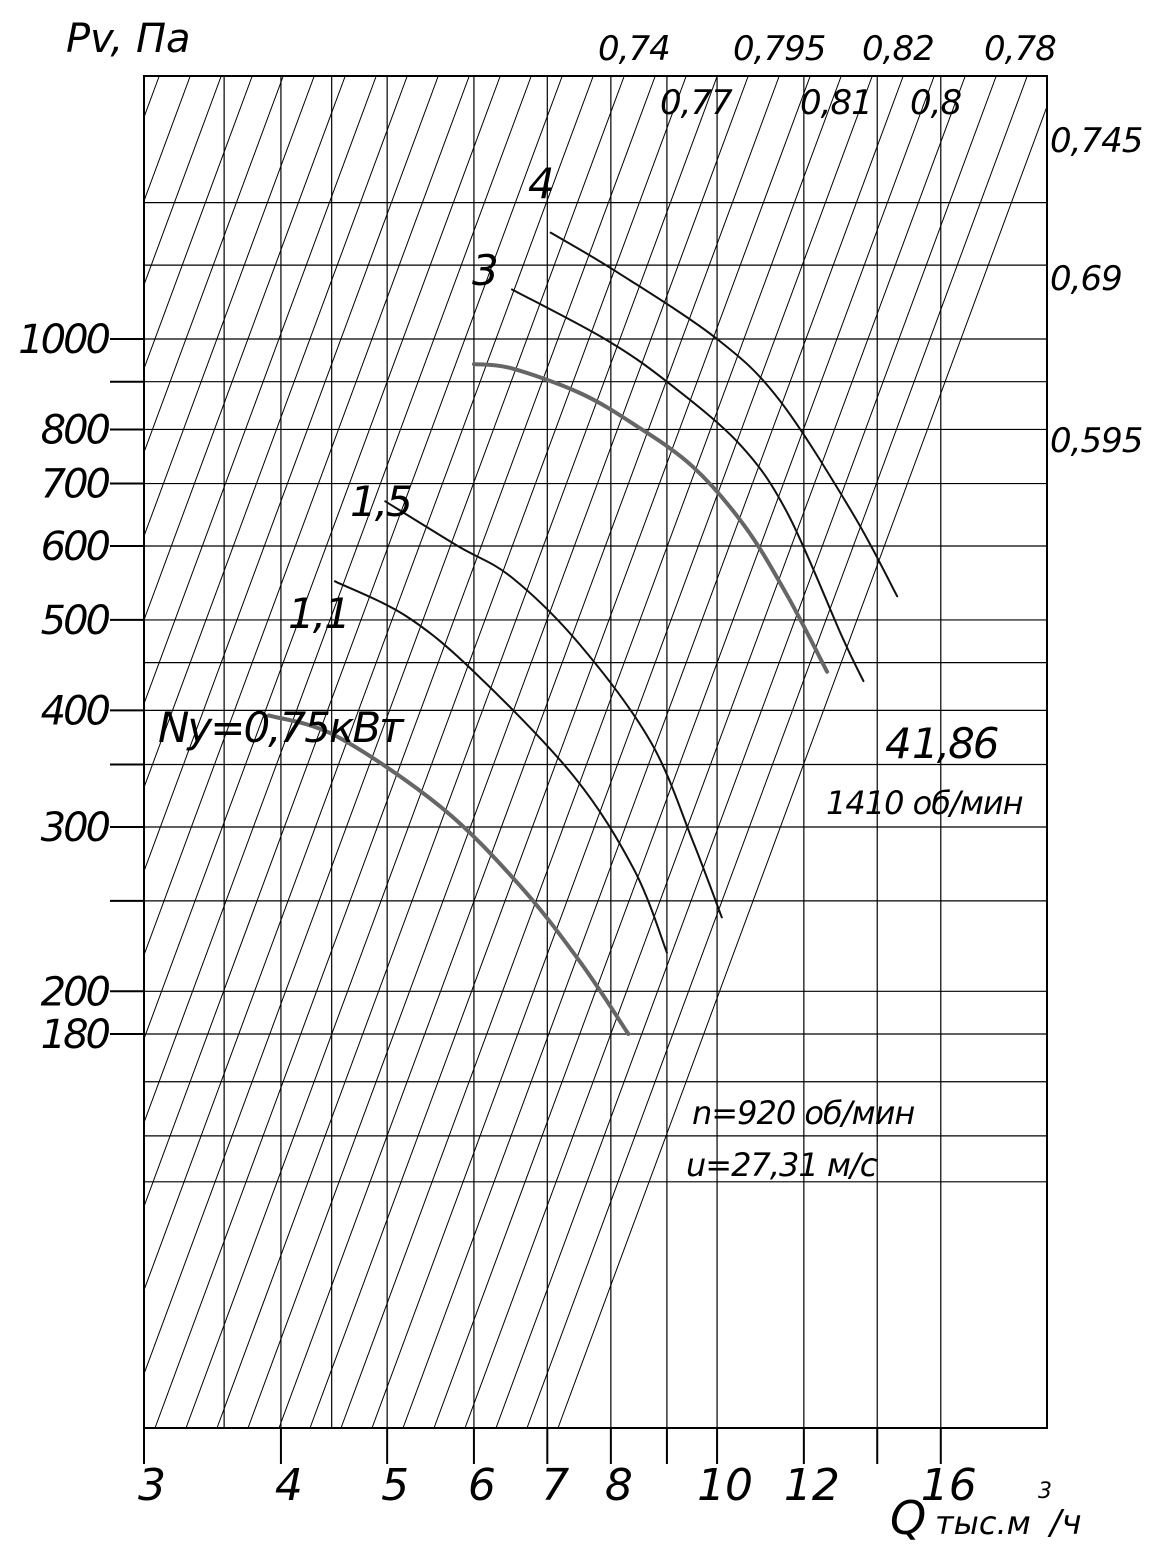 Image resolution: width=1152 pixels, height=1552 pixels. Describe the element at coordinates (75, 1035) in the screenshot. I see `y-tick-label: 180` at that location.